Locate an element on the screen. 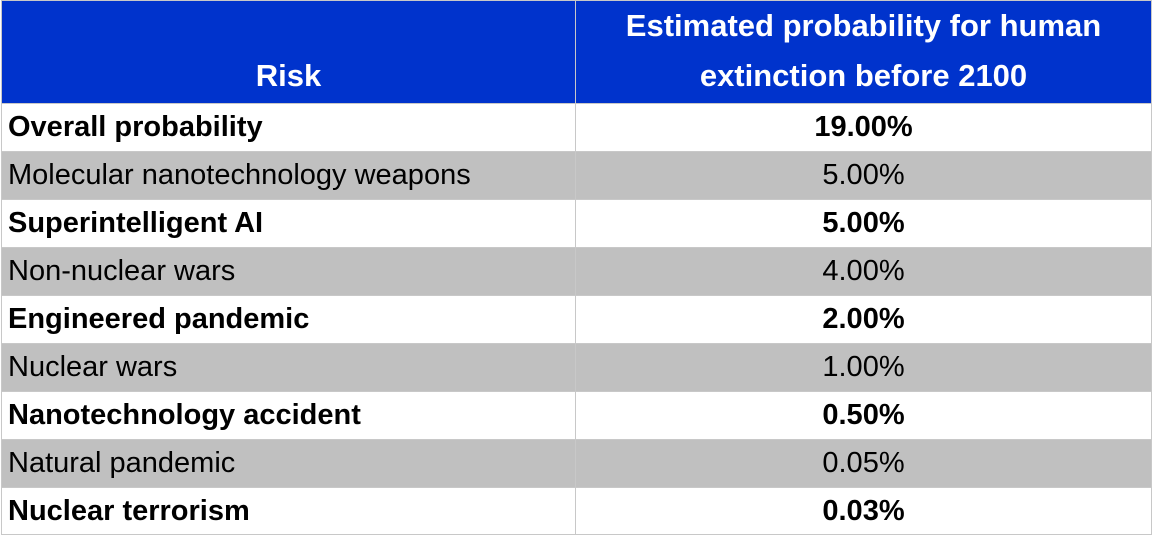 The height and width of the screenshot is (538, 1152). table-row: Natural pandemic 0.05% is located at coordinates (576, 463).